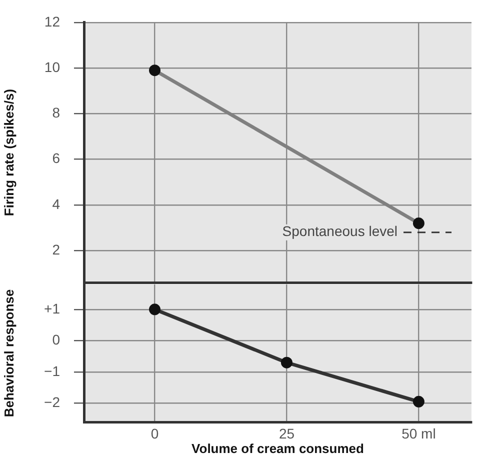  What do you see at coordinates (8, 353) in the screenshot?
I see `y-axis-title: Behavioral response` at bounding box center [8, 353].